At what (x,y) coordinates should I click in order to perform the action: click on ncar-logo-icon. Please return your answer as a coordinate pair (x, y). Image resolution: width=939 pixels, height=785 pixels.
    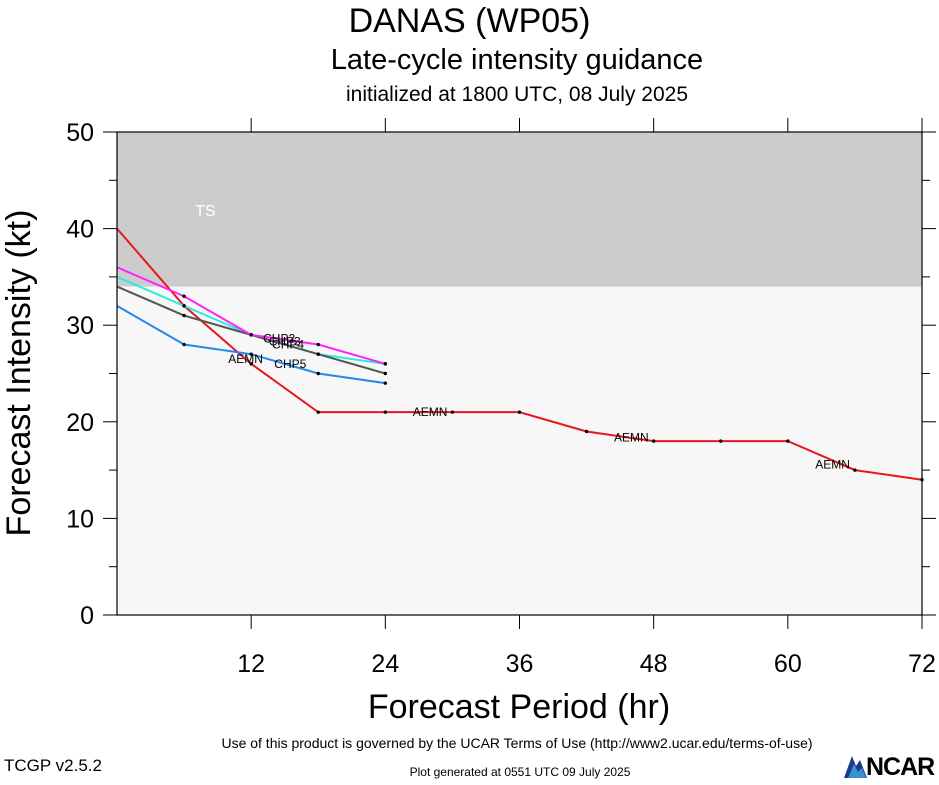
    Looking at the image, I should click on (855, 767).